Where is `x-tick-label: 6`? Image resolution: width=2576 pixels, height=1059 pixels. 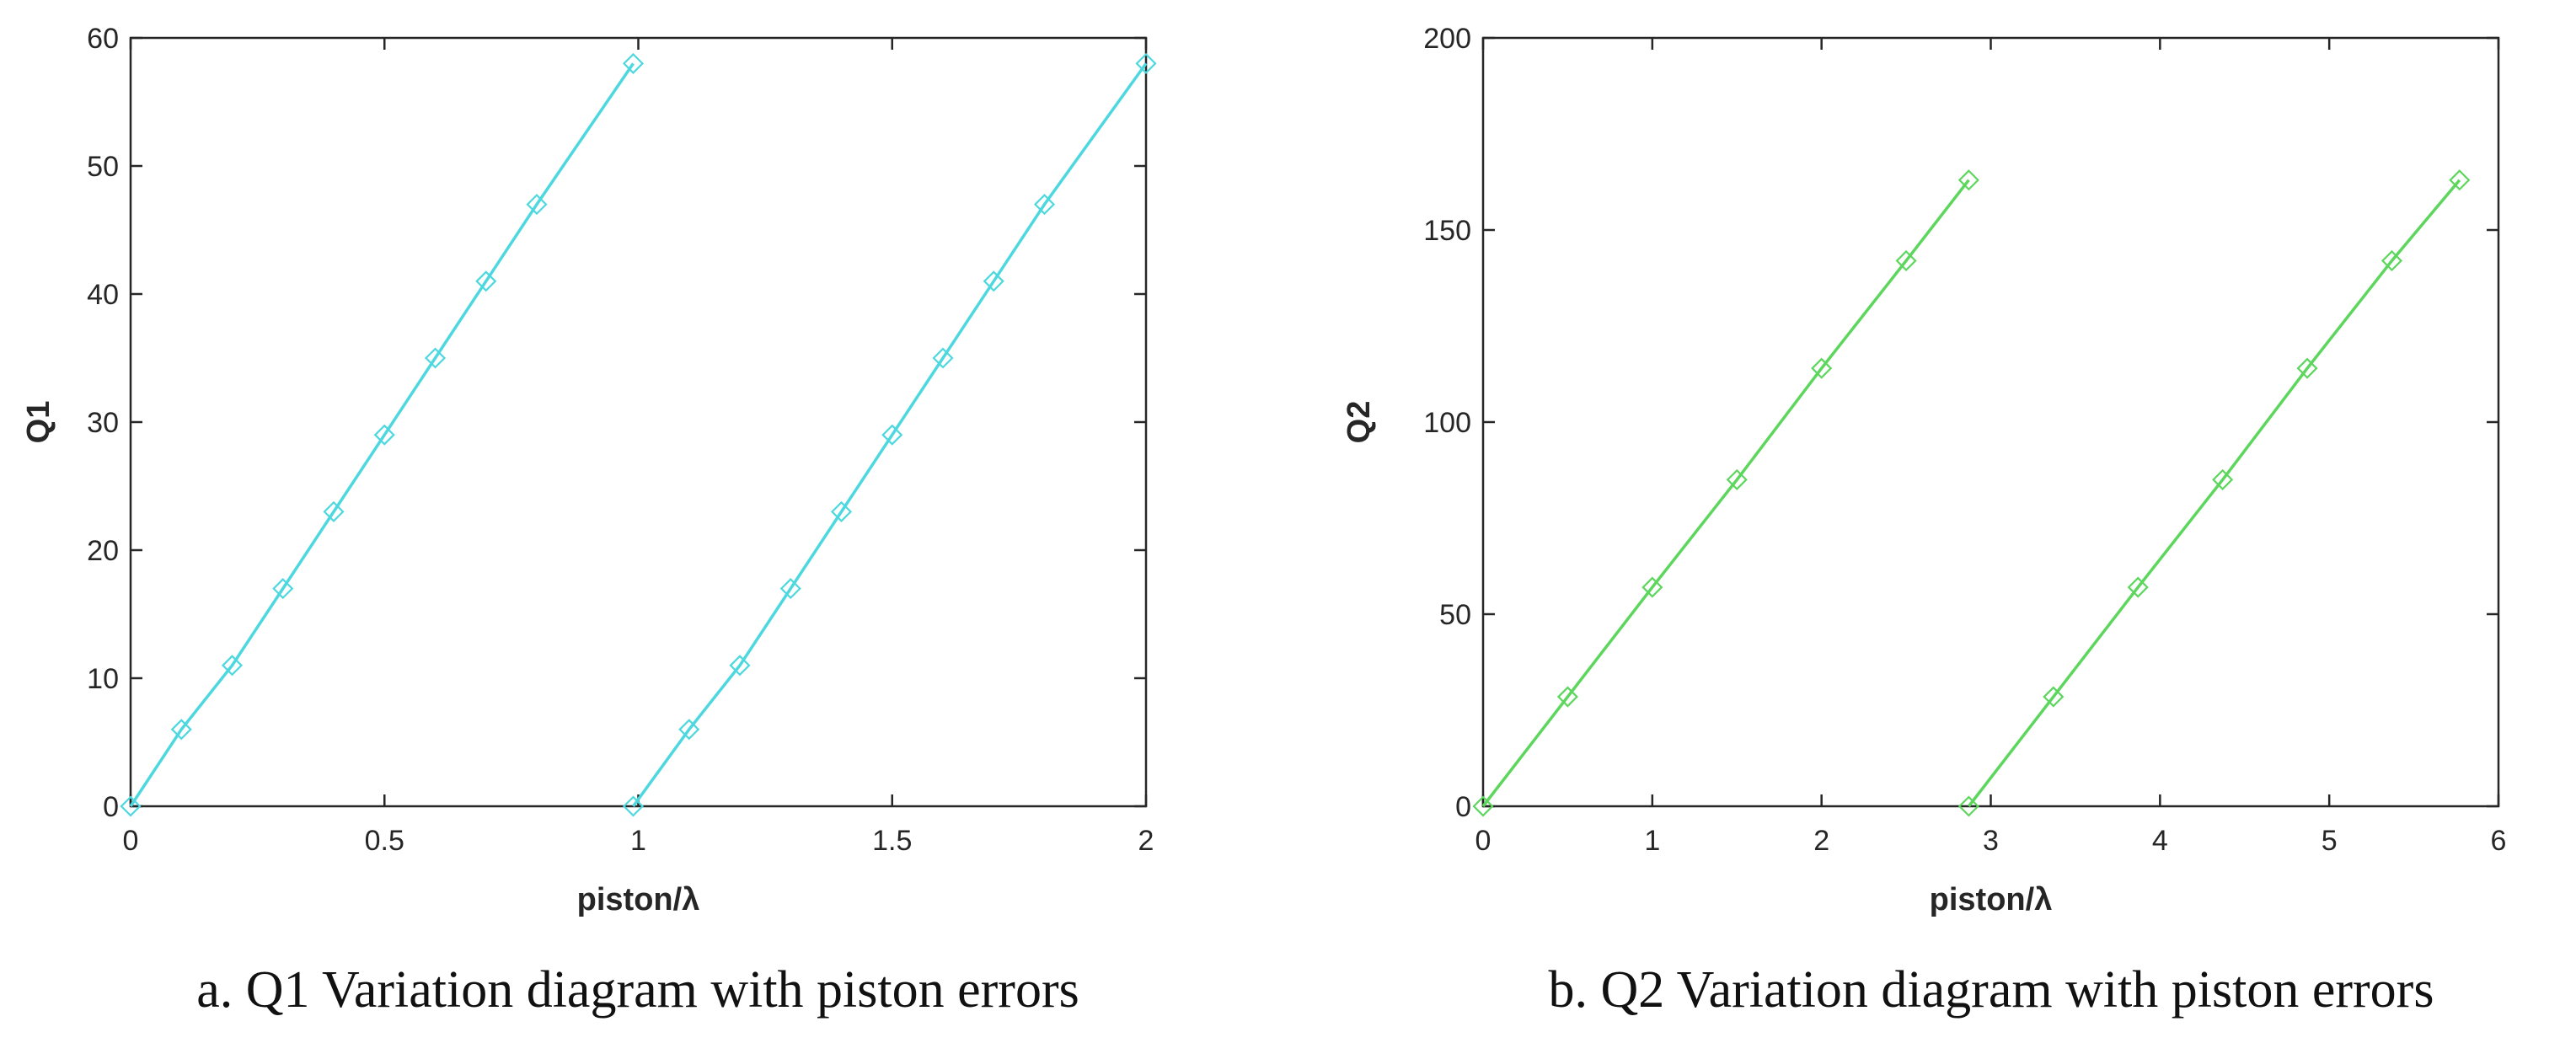 x-tick-label: 6 is located at coordinates (2499, 841).